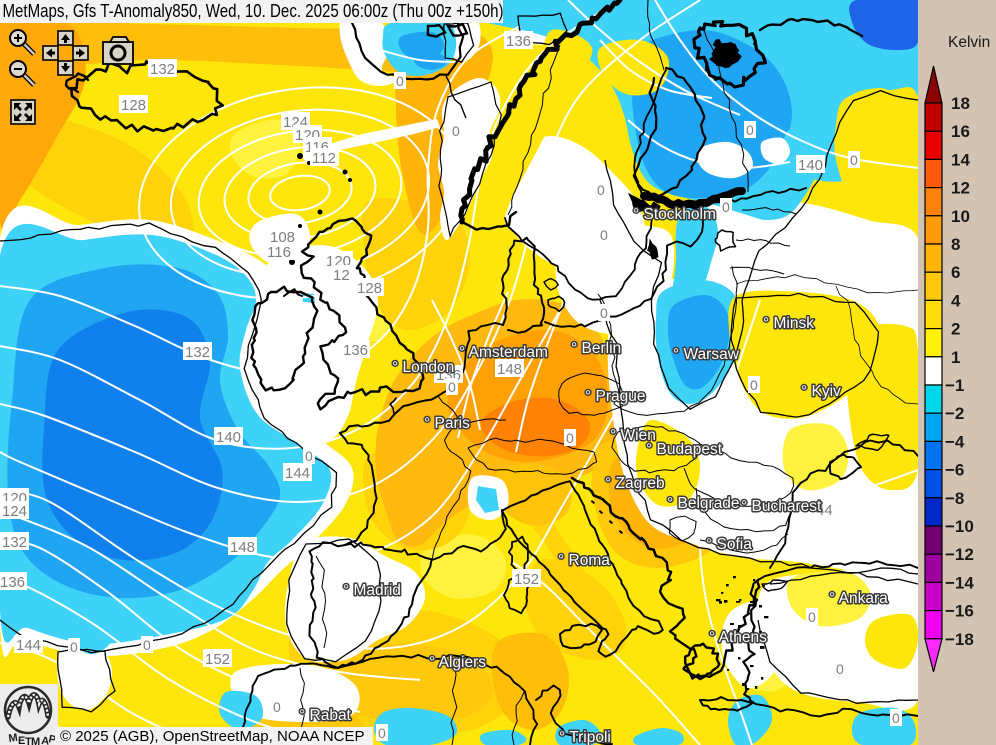  I want to click on svg-text: ° Rabat, so click(325, 715).